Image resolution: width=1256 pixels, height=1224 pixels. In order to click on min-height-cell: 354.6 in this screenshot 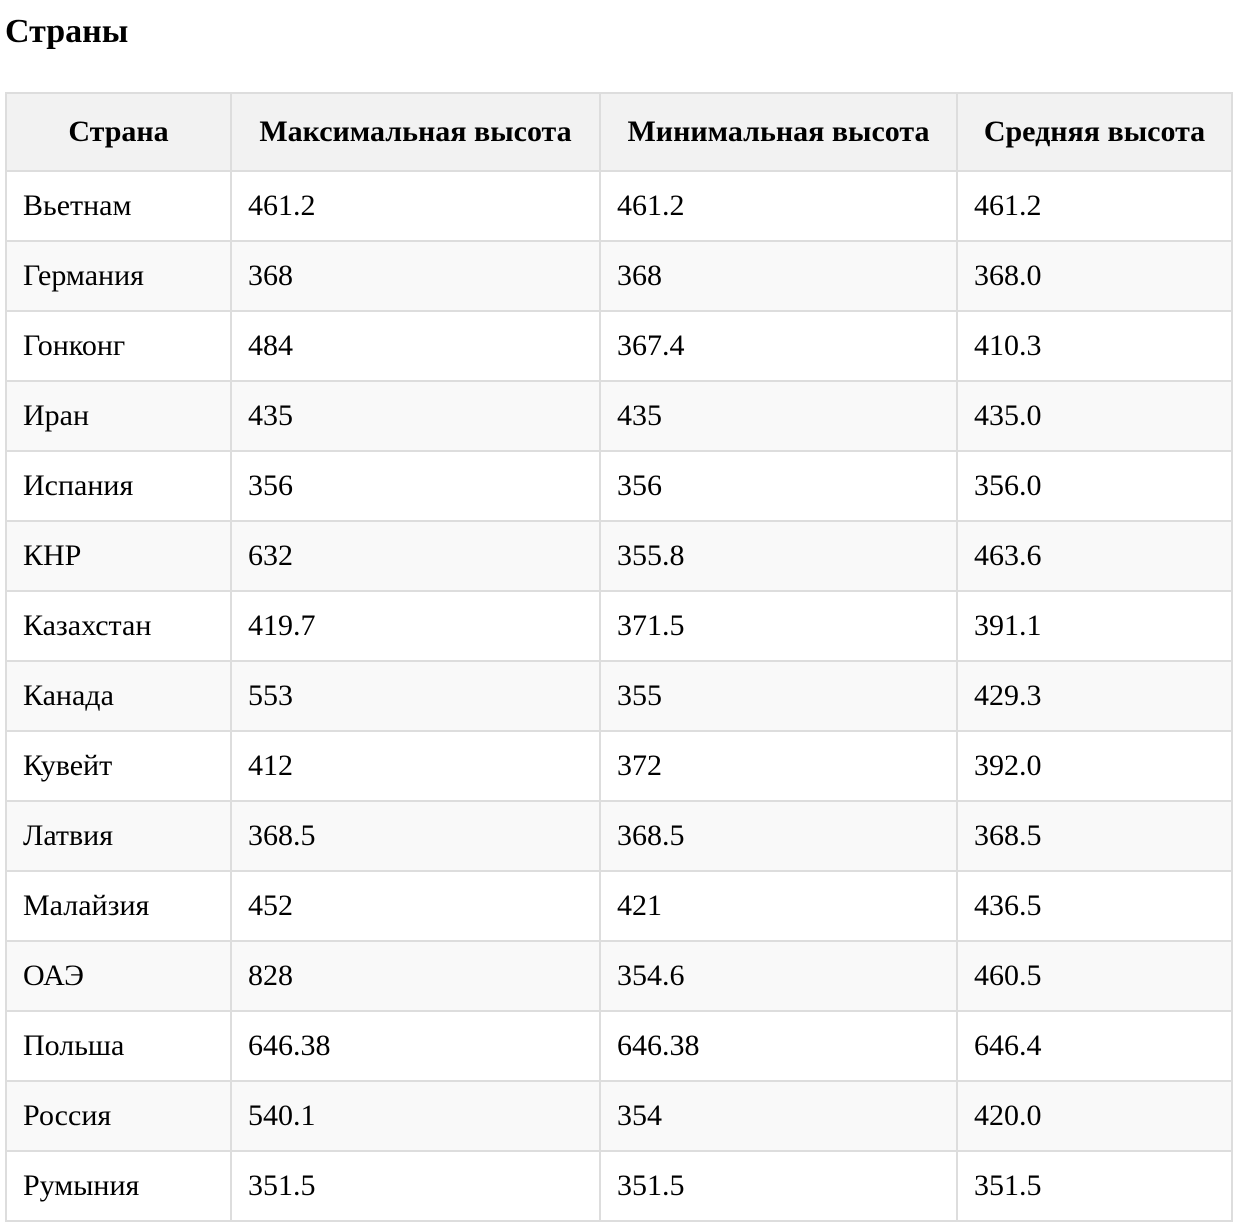, I will do `click(778, 976)`.